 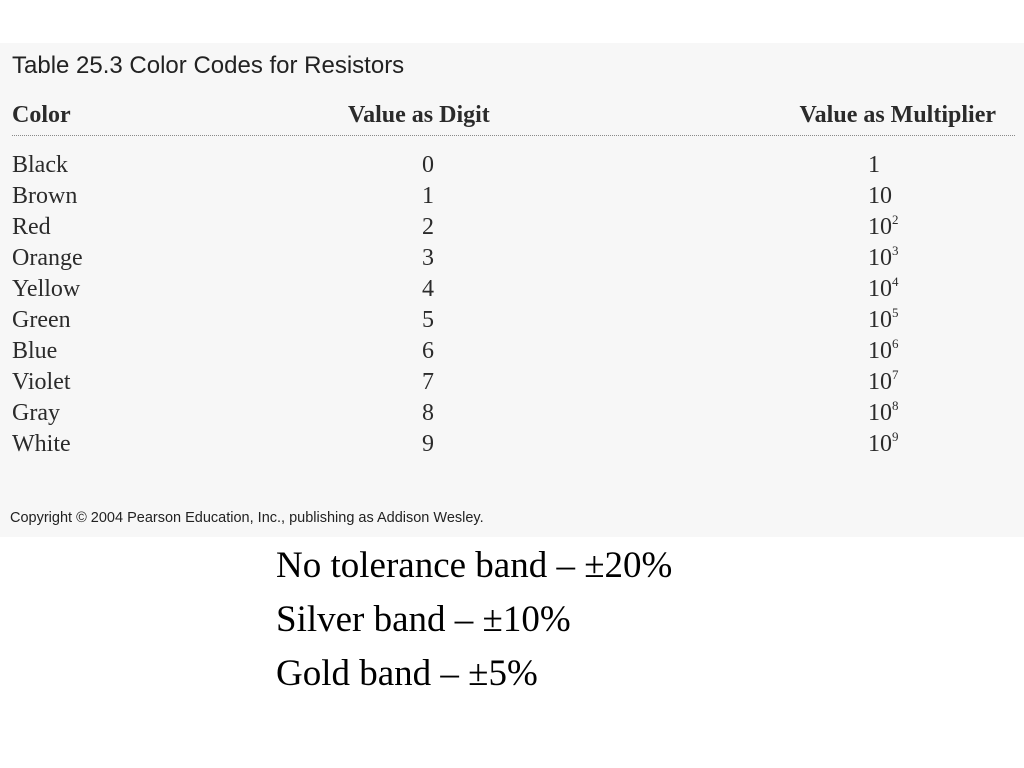 I want to click on cell-digit-value: 0, so click(x=428, y=165).